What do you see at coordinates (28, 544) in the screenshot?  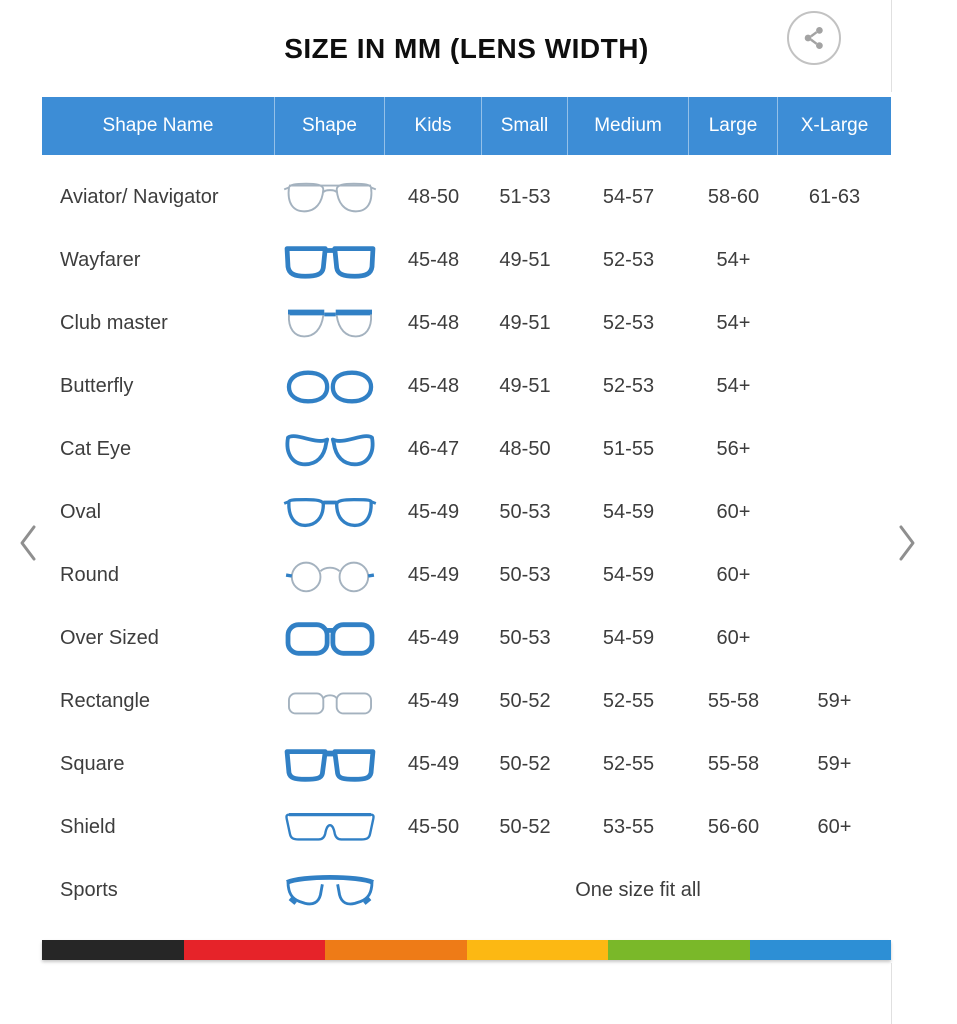 I see `carousel-prev-button` at bounding box center [28, 544].